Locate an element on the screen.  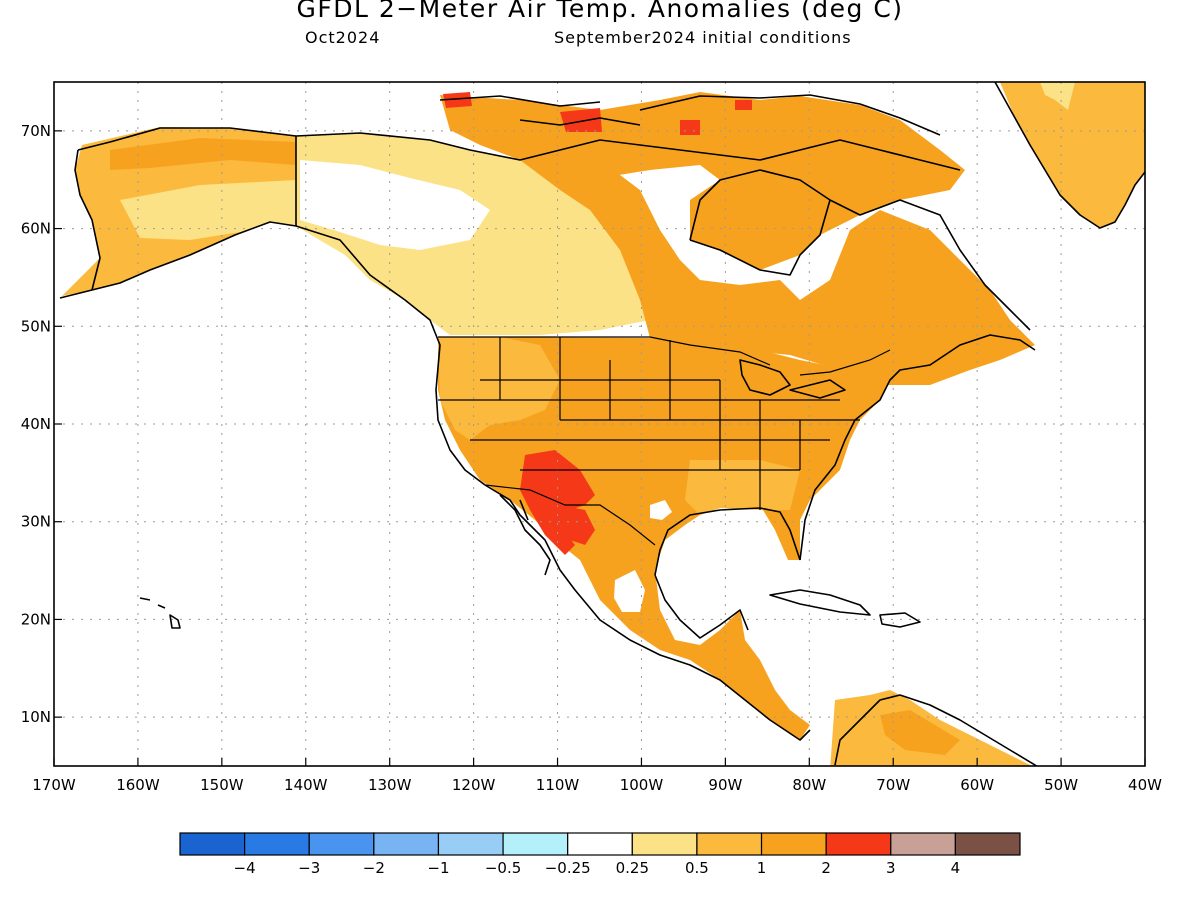
lon-tick-label: 60W is located at coordinates (977, 785).